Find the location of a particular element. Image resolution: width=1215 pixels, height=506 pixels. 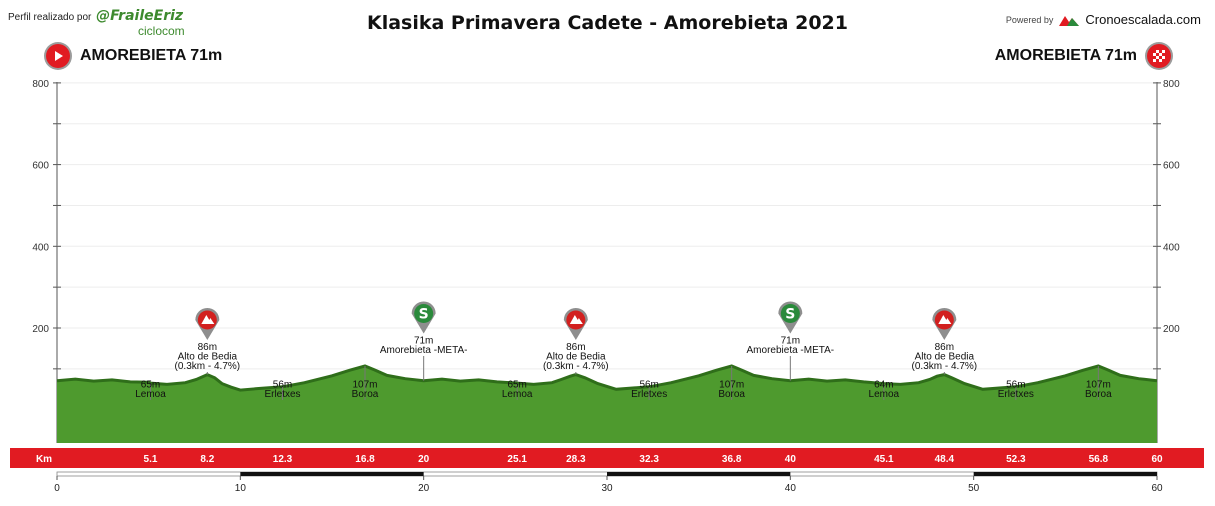

finish-label: AMOREBIETA 71m is located at coordinates (1065, 55).